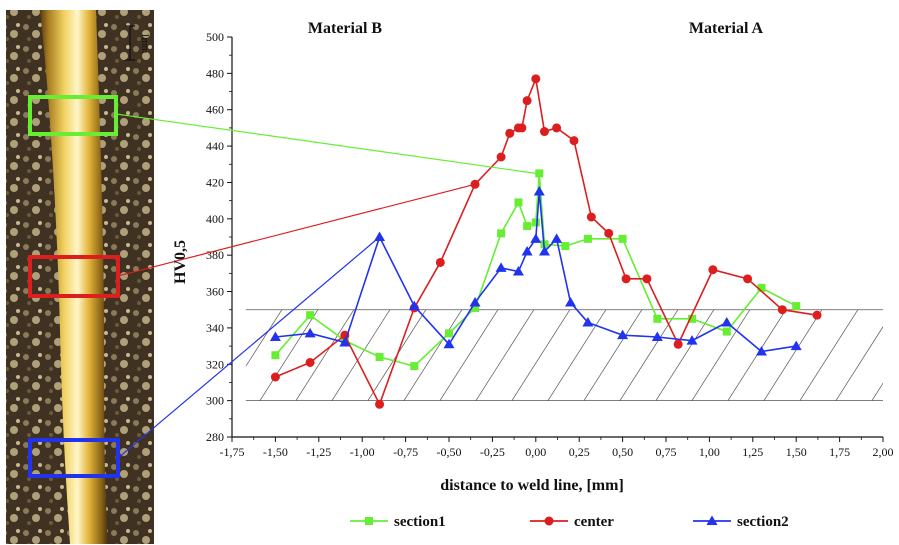  I want to click on x-tick-label: 1,00, so click(709, 452).